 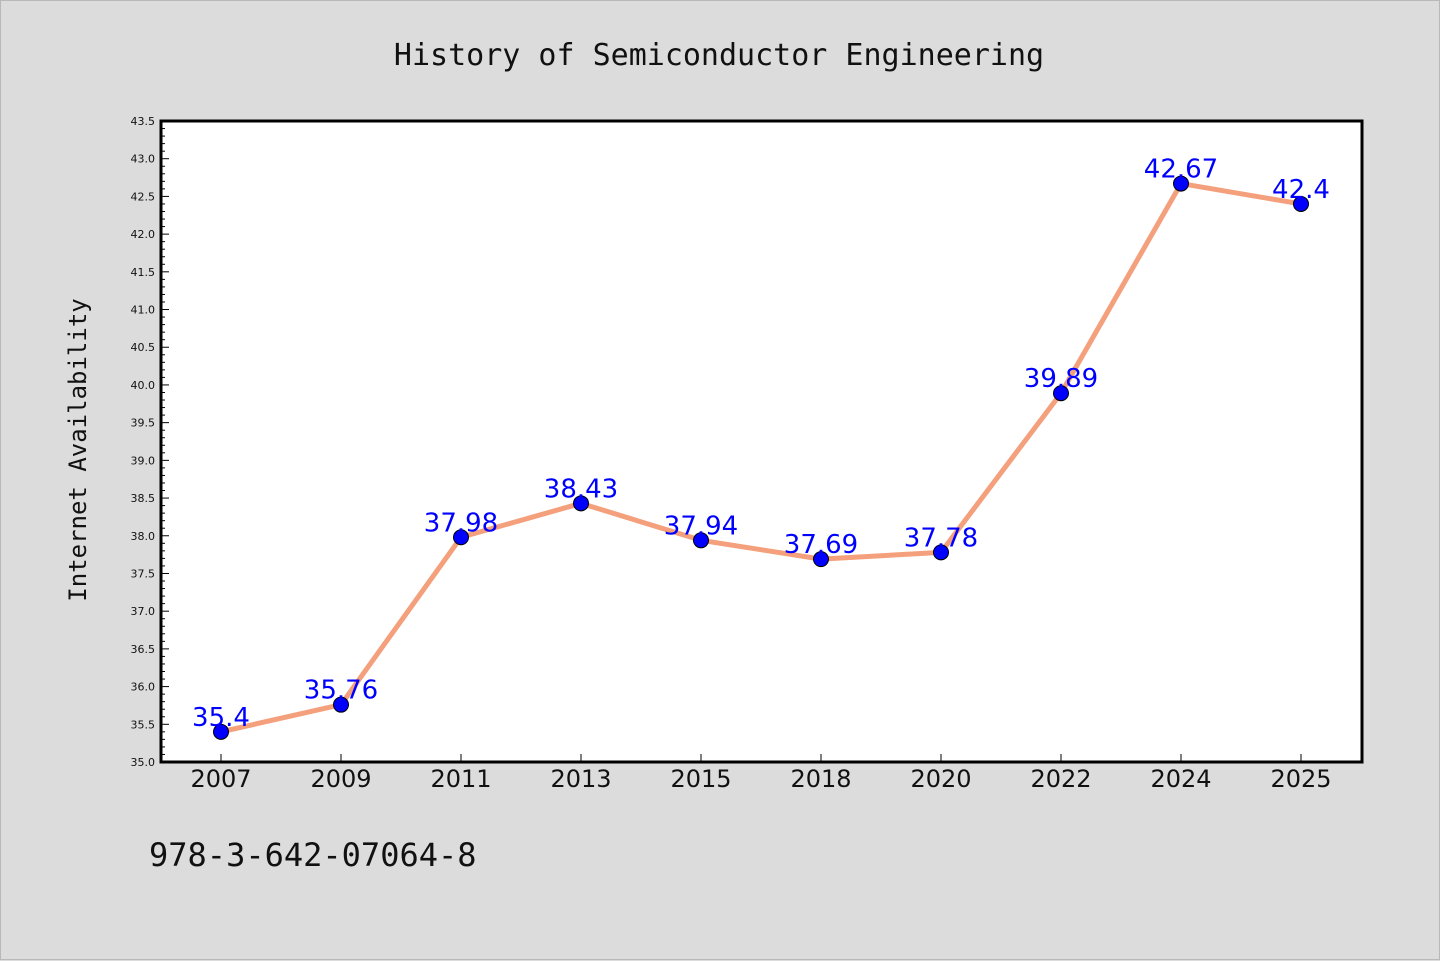 I want to click on x-tick-label: 2015, so click(x=700, y=779).